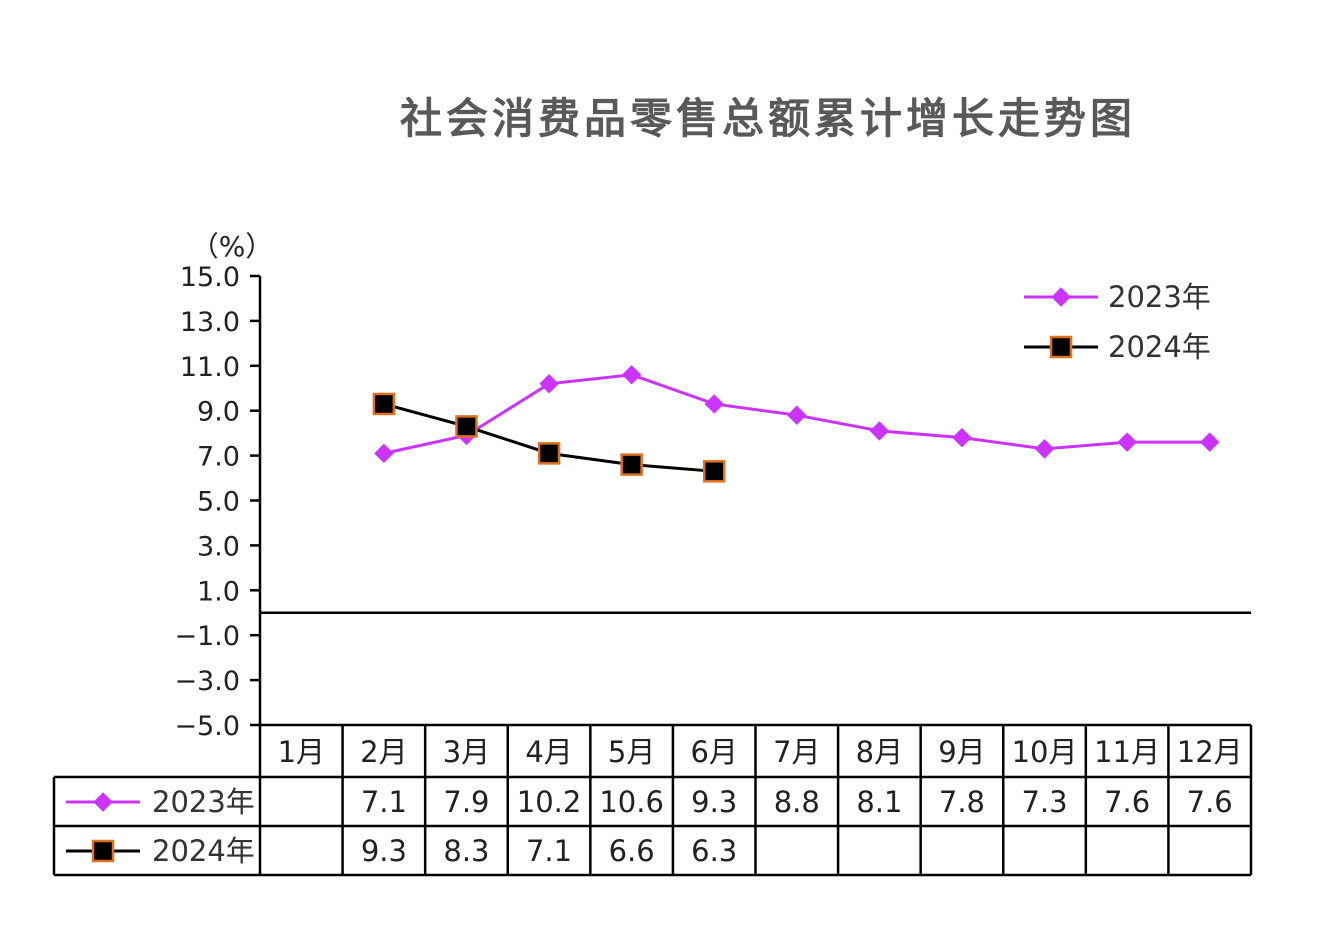 Image resolution: width=1331 pixels, height=935 pixels. What do you see at coordinates (714, 851) in the screenshot?
I see `data-label: 6.3` at bounding box center [714, 851].